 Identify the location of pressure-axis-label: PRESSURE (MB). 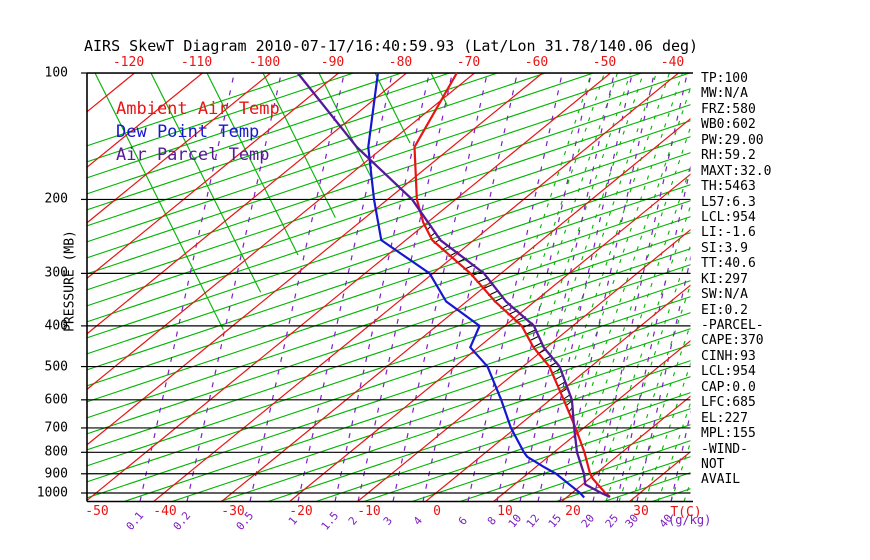
(70, 281).